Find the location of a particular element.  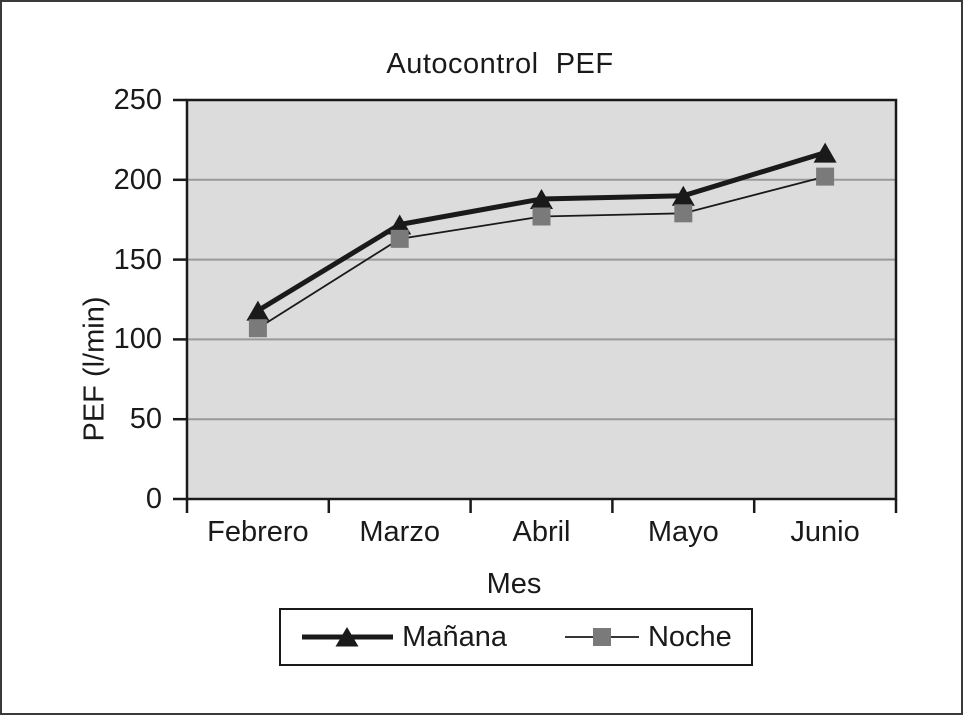

x-axis-title: Mes is located at coordinates (514, 584).